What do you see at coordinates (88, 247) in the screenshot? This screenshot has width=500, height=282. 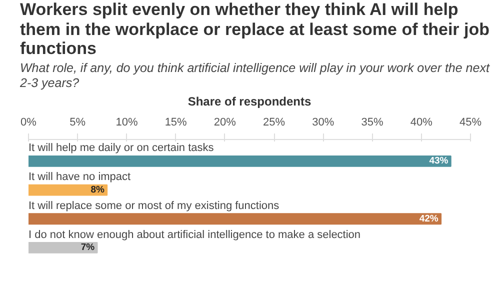 I see `data-label: 7%` at bounding box center [88, 247].